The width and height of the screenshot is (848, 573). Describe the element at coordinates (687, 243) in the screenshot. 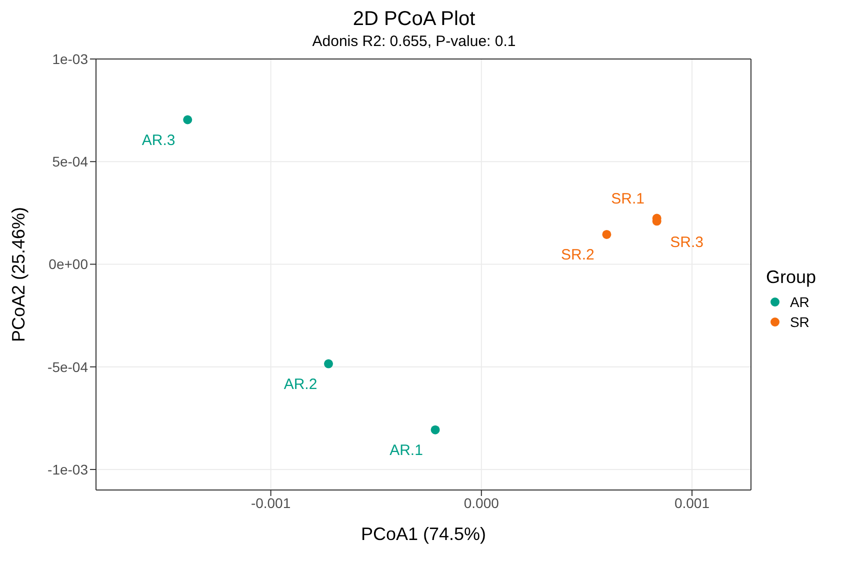

I see `annotation: SR.3` at that location.